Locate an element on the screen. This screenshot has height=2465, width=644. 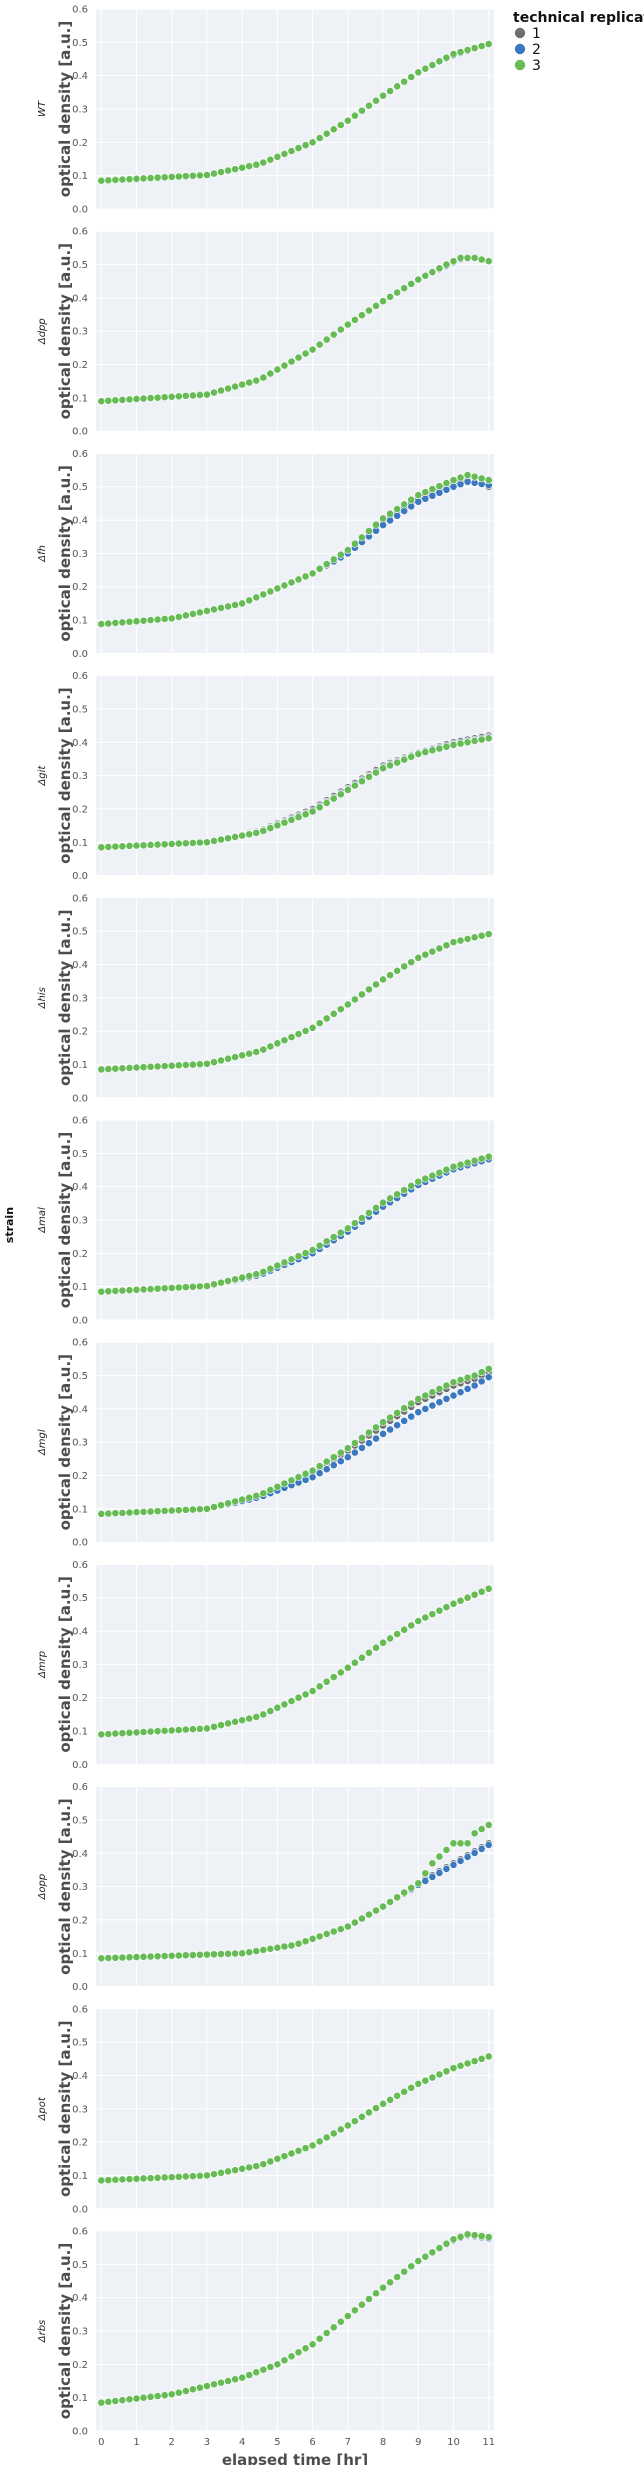
strain-label: WT is located at coordinates (42, 108).